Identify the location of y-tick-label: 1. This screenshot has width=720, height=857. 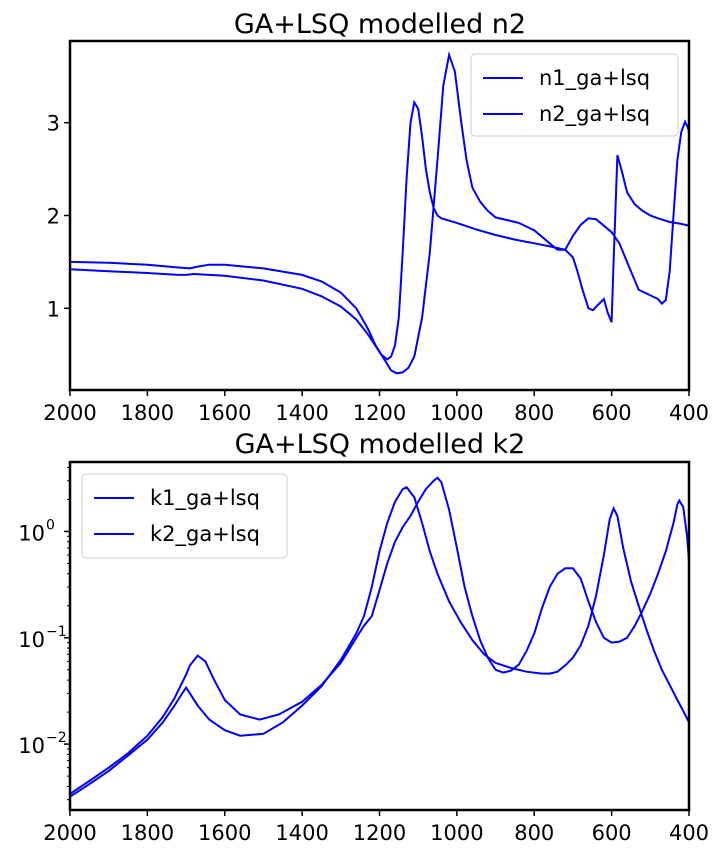
(53, 309).